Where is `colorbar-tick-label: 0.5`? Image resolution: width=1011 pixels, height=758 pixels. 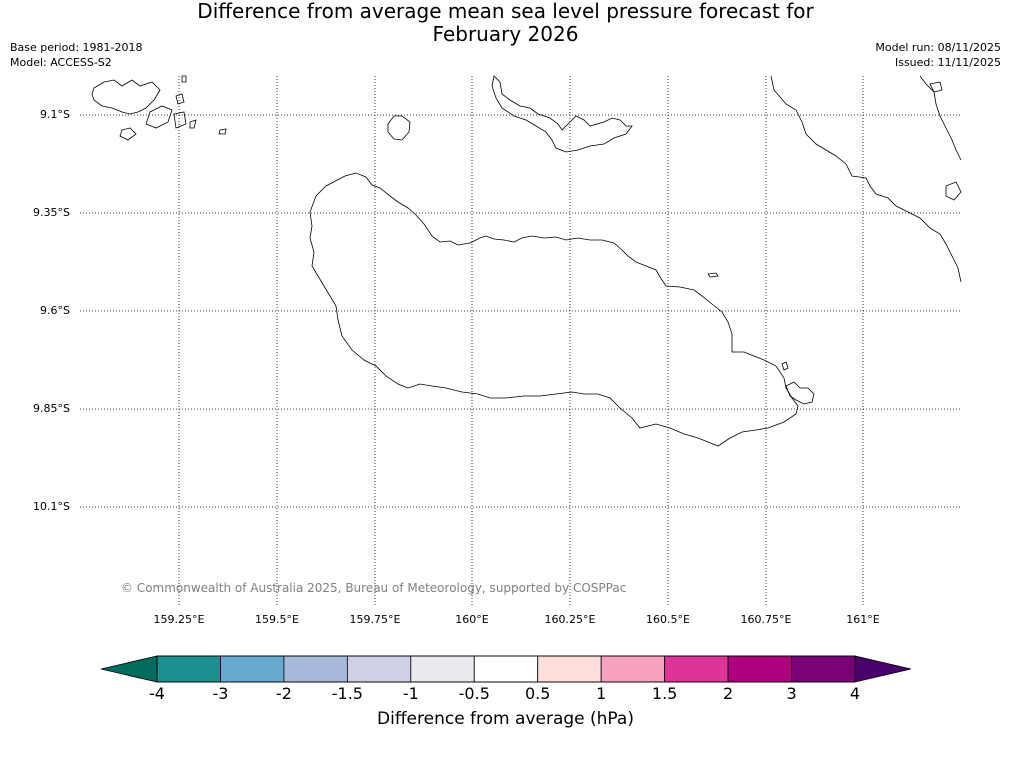
colorbar-tick-label: 0.5 is located at coordinates (537, 693).